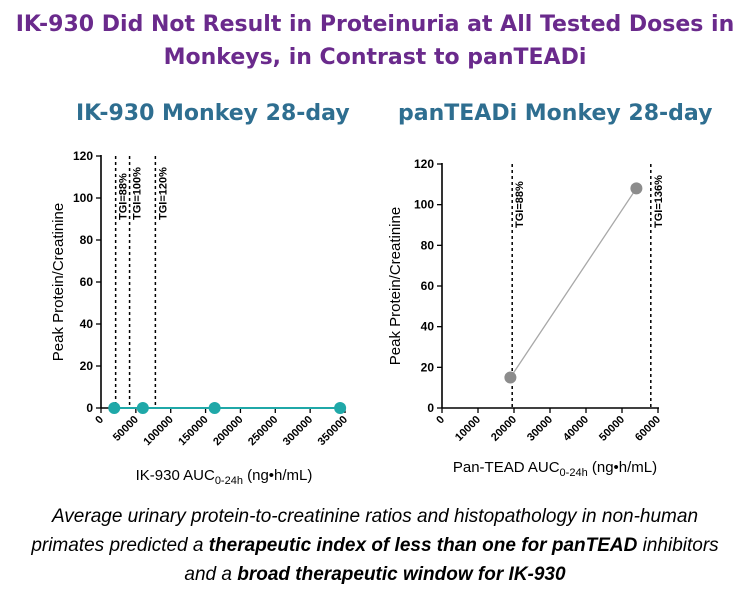 This screenshot has width=750, height=605. Describe the element at coordinates (83, 156) in the screenshot. I see `ik930-y-tick-label: 120` at that location.